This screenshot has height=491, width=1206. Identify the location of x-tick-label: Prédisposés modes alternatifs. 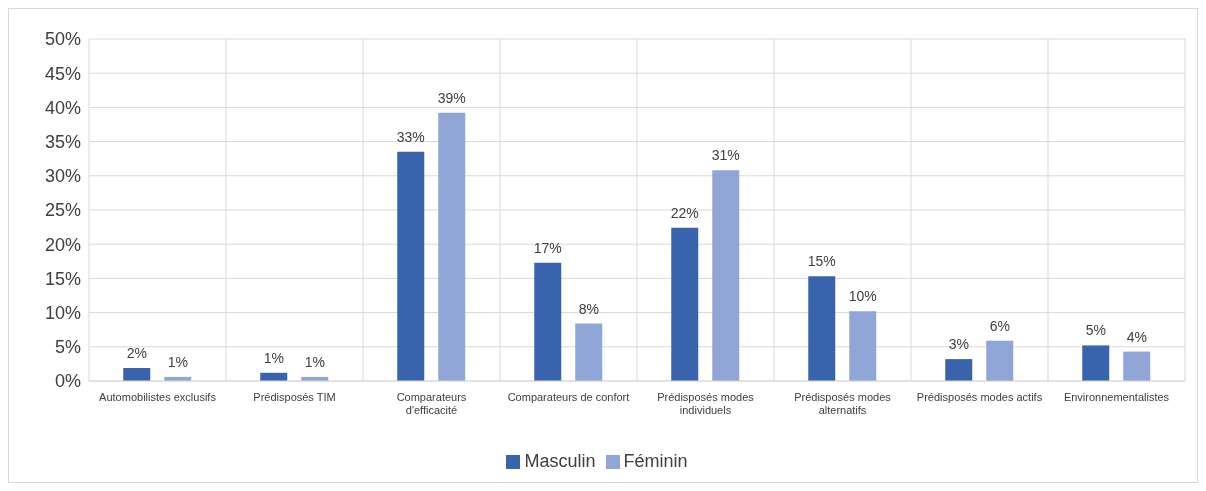
(843, 403).